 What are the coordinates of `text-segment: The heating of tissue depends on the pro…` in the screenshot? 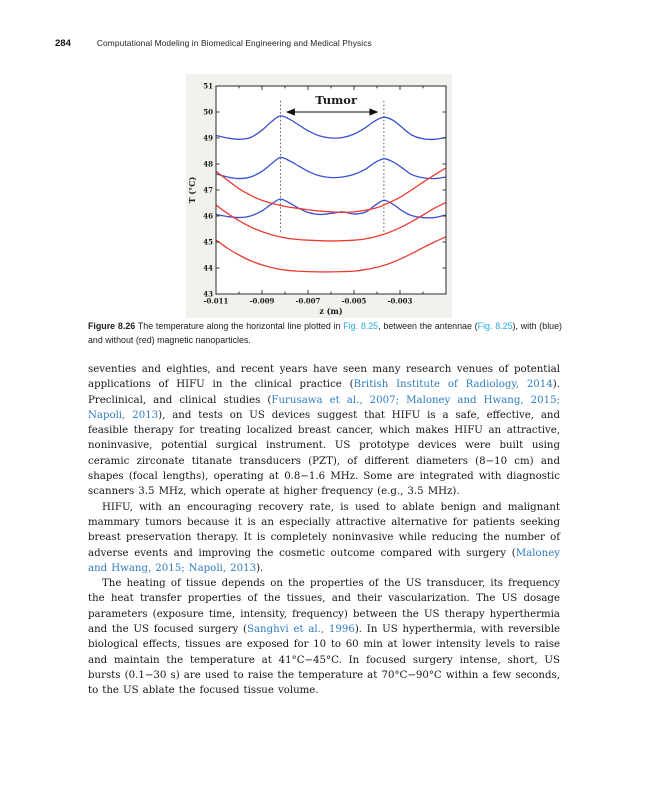 It's located at (324, 607).